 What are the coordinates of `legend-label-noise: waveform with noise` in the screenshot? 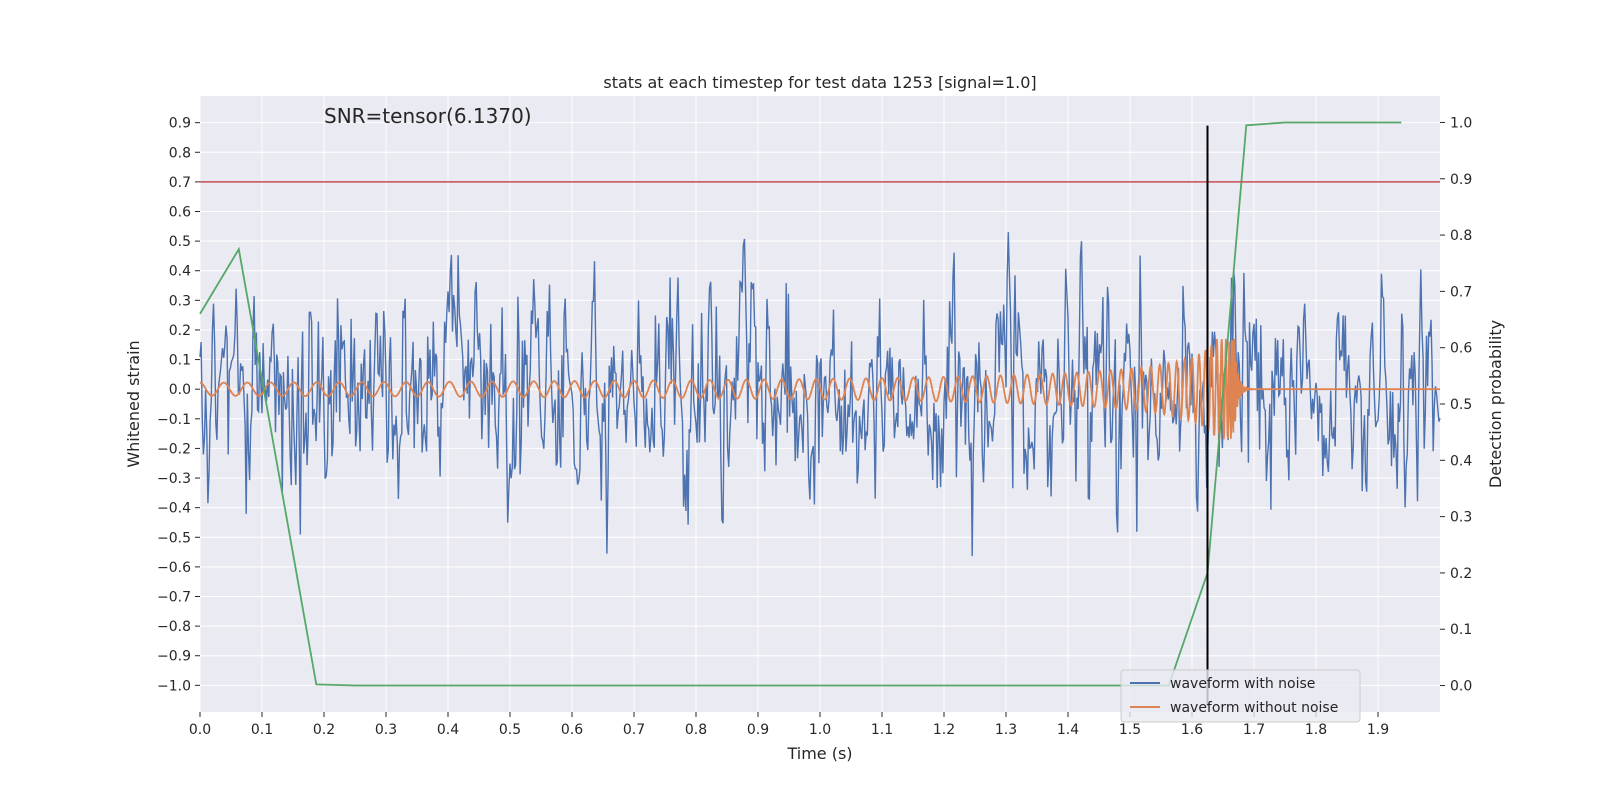 It's located at (1242, 684).